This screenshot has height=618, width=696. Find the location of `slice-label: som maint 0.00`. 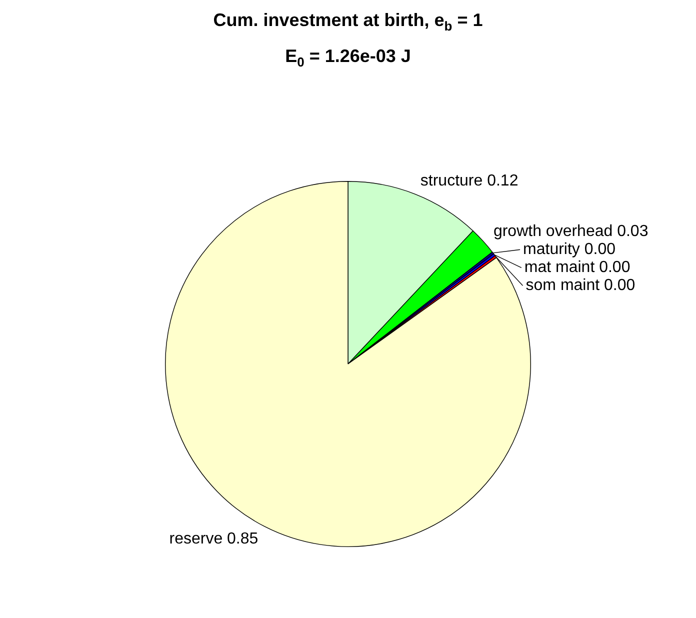

slice-label: som maint 0.00 is located at coordinates (581, 285).